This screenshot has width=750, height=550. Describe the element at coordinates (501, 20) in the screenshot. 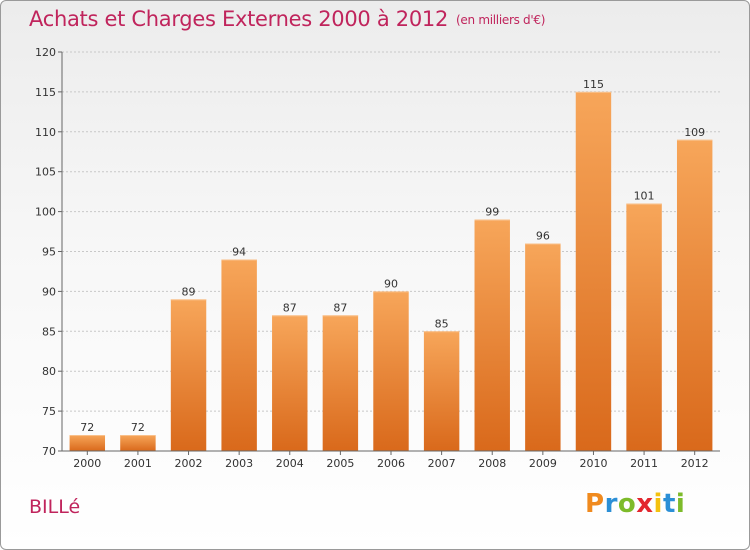

I see `chart-subtitle: (en milliers d'€)` at that location.